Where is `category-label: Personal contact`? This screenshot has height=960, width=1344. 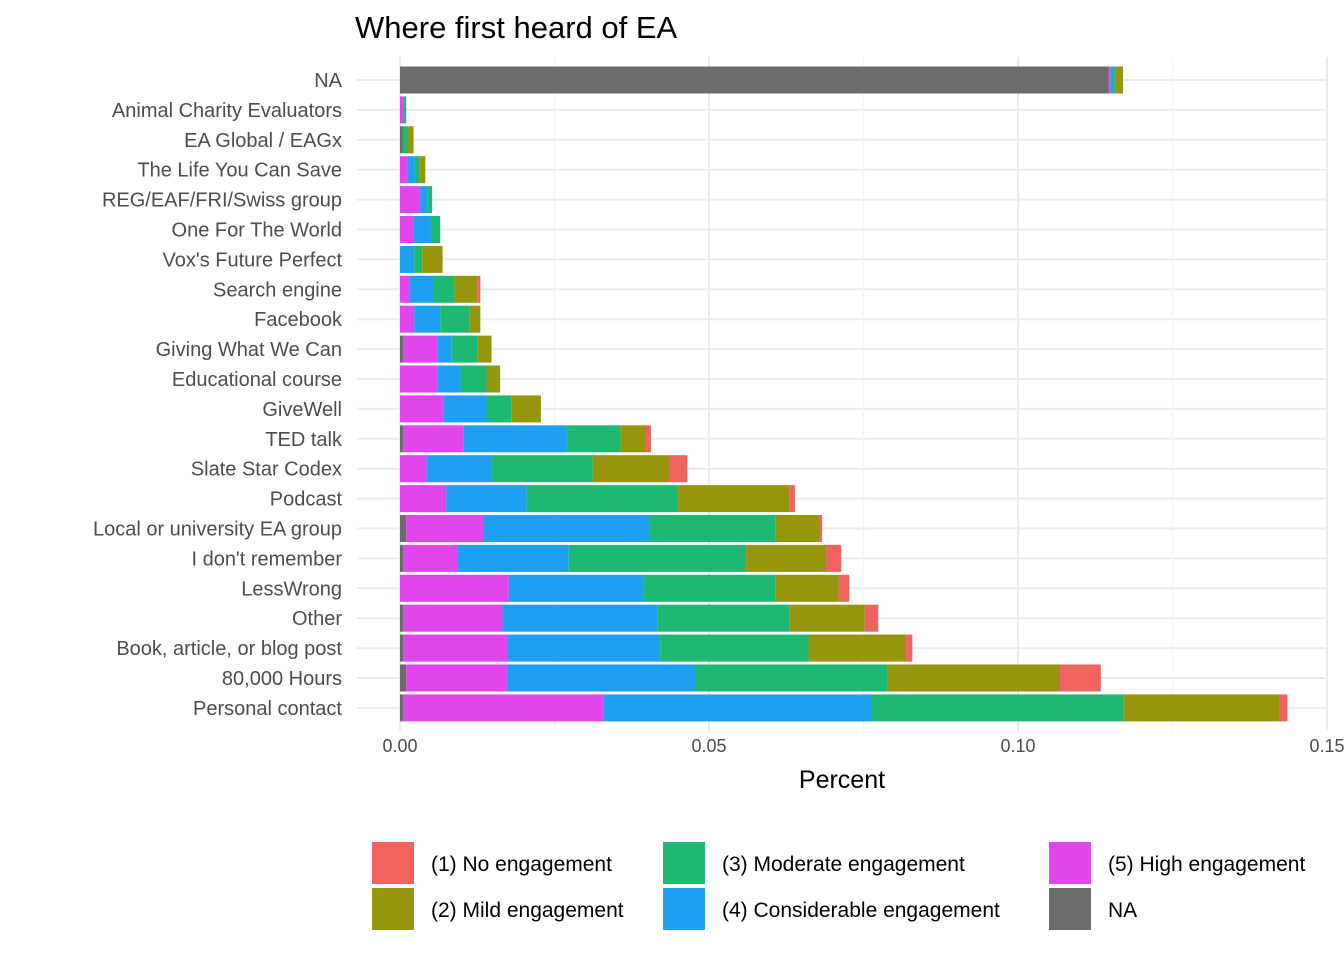
category-label: Personal contact is located at coordinates (267, 709).